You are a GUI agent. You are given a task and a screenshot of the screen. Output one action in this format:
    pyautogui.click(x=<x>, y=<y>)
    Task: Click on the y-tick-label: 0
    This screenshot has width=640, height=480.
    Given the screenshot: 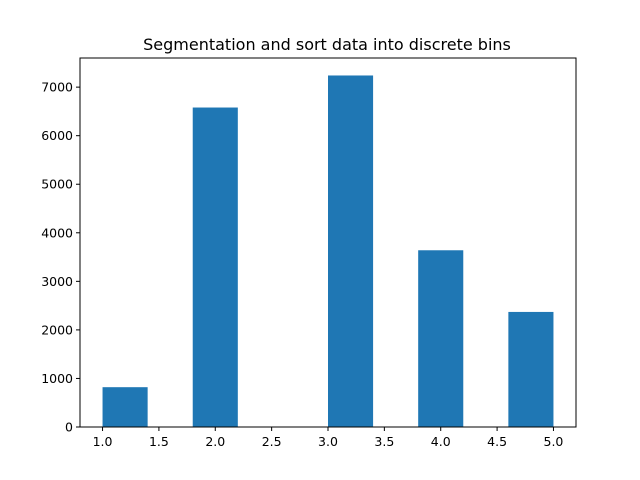 What is the action you would take?
    pyautogui.click(x=69, y=427)
    